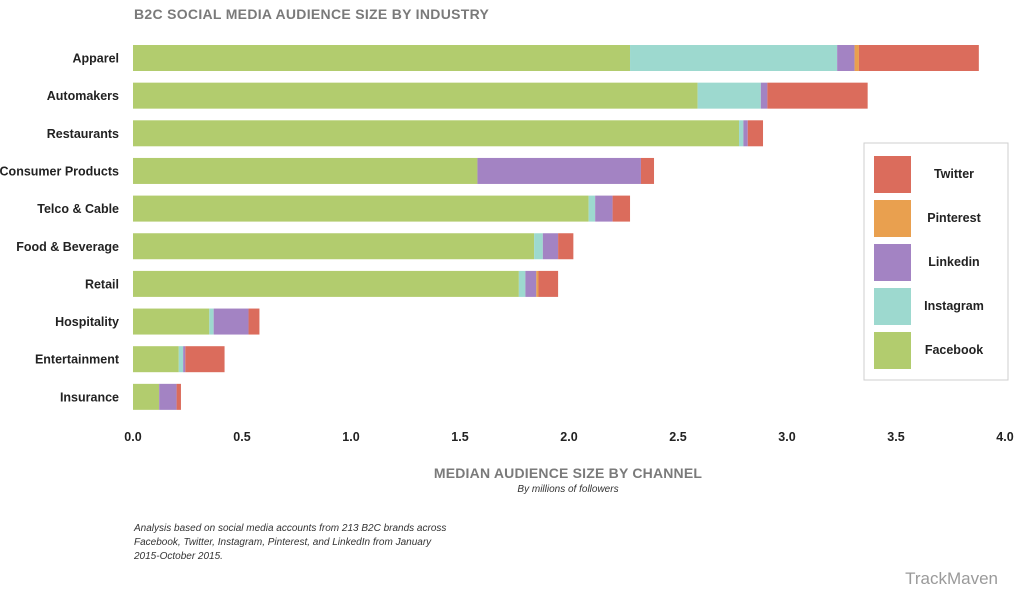 This screenshot has width=1032, height=589. I want to click on bar-hospitality-linkedin, so click(231, 321).